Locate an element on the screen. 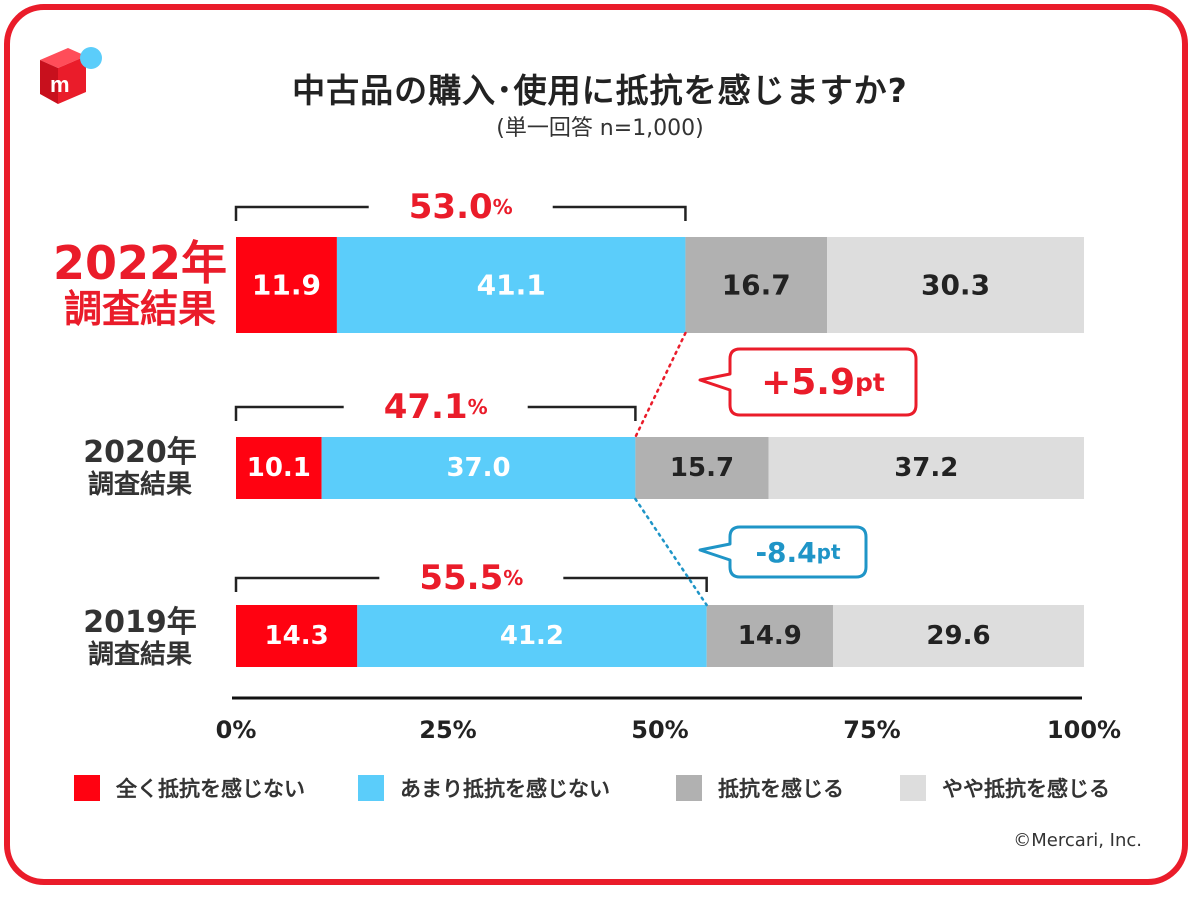 This screenshot has height=897, width=1200. bar-value-label: 10.1 is located at coordinates (279, 468).